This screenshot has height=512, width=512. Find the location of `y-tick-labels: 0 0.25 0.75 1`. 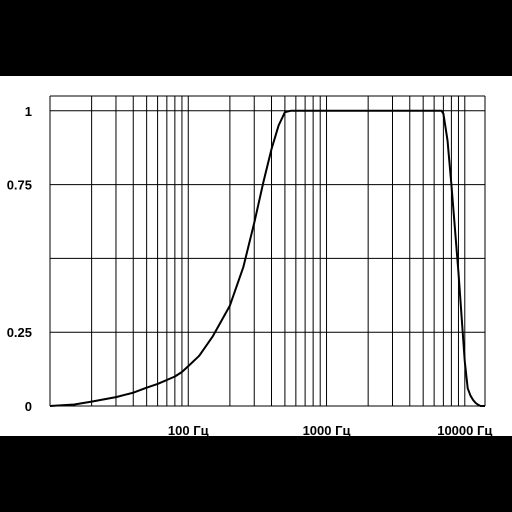

y-tick-labels: 0 0.25 0.75 1 is located at coordinates (19, 259).